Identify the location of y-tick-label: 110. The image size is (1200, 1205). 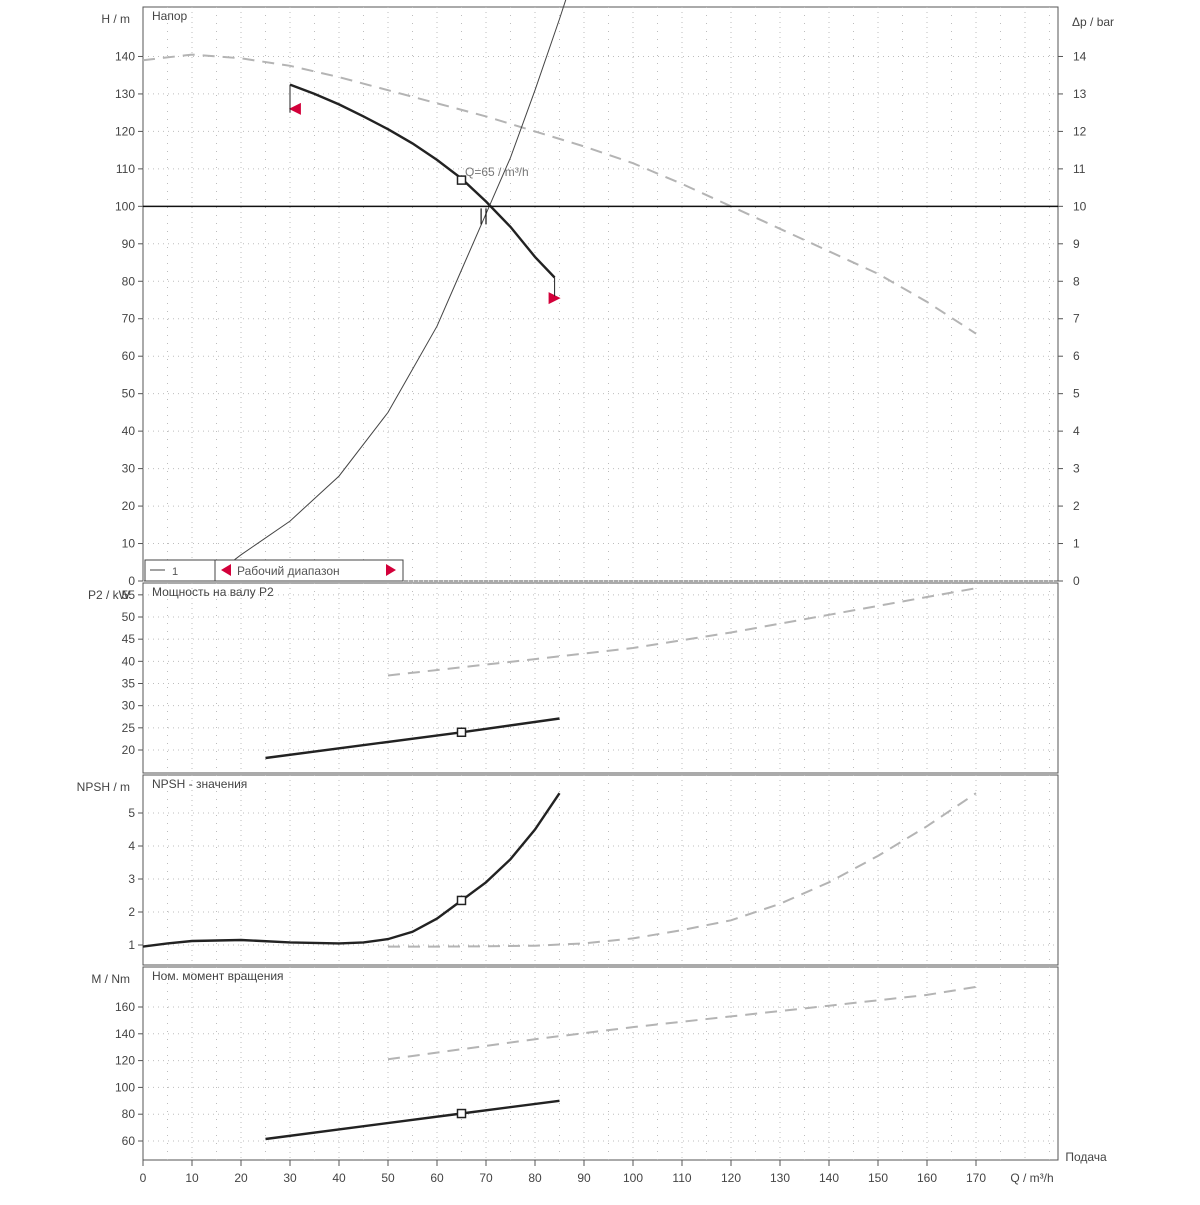
(125, 169).